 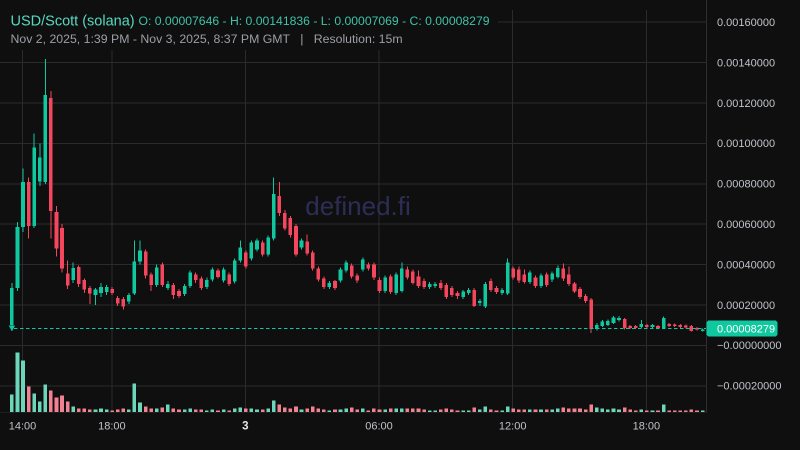 I want to click on svg-text: 0.00140000, so click(x=746, y=63).